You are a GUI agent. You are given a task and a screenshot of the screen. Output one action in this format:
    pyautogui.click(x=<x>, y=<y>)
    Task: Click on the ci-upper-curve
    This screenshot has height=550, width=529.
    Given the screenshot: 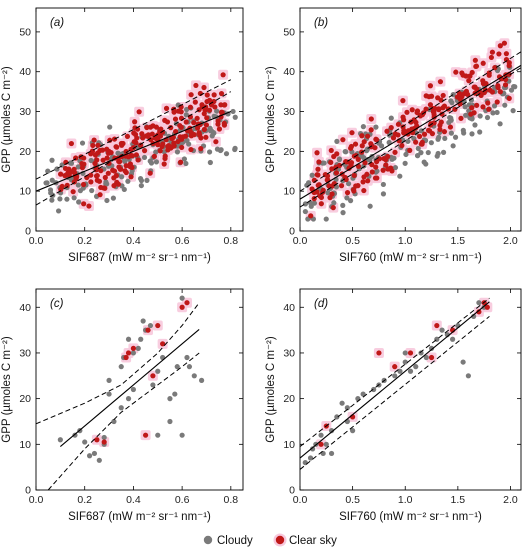 What is the action you would take?
    pyautogui.click(x=117, y=363)
    